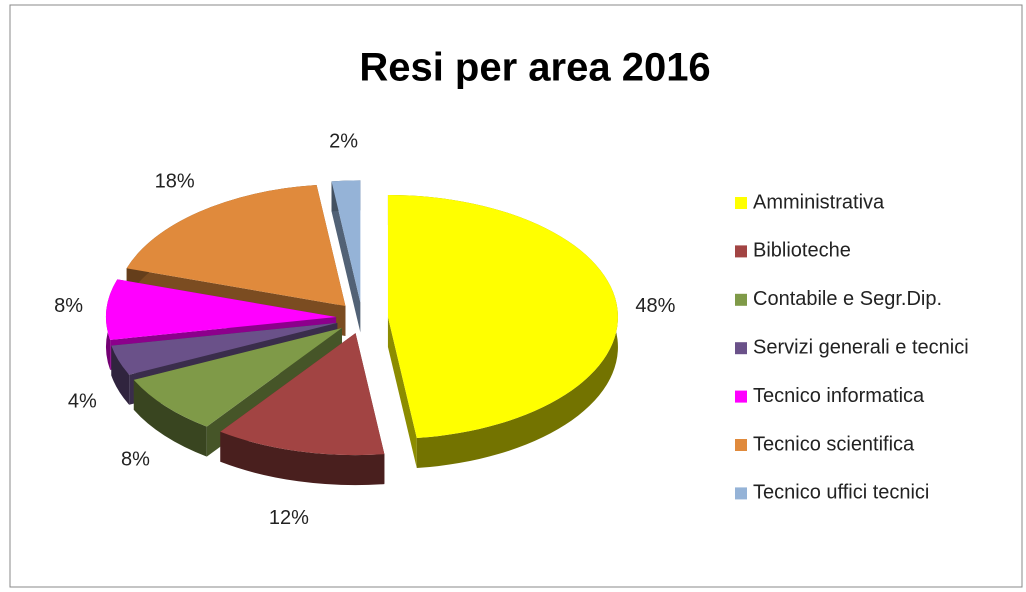  I want to click on legend-label: Amministrativa, so click(819, 202).